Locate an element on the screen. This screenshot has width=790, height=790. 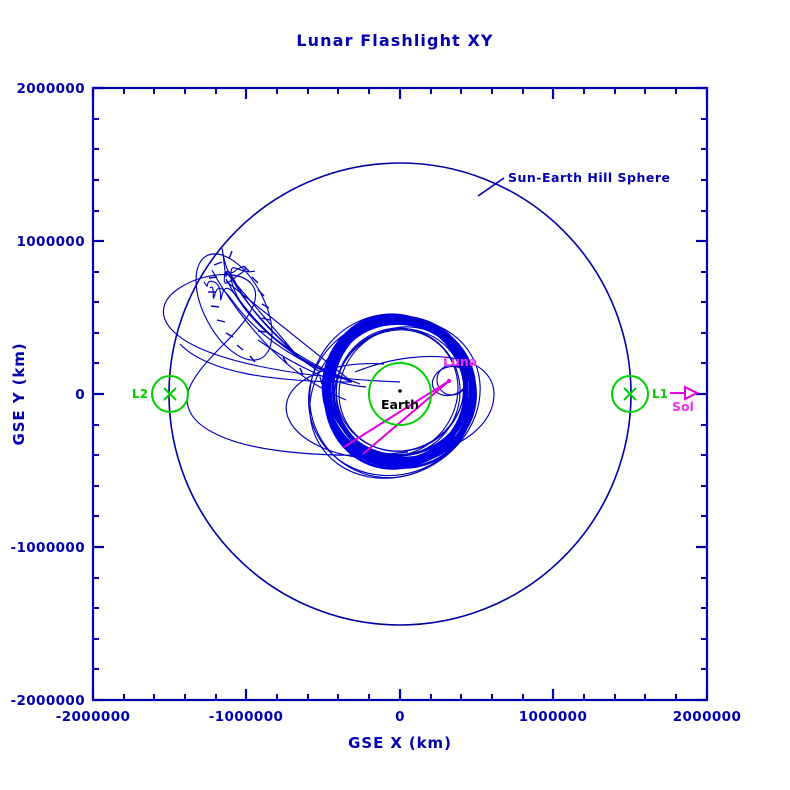
y-tick-label: 0 is located at coordinates (80, 395).